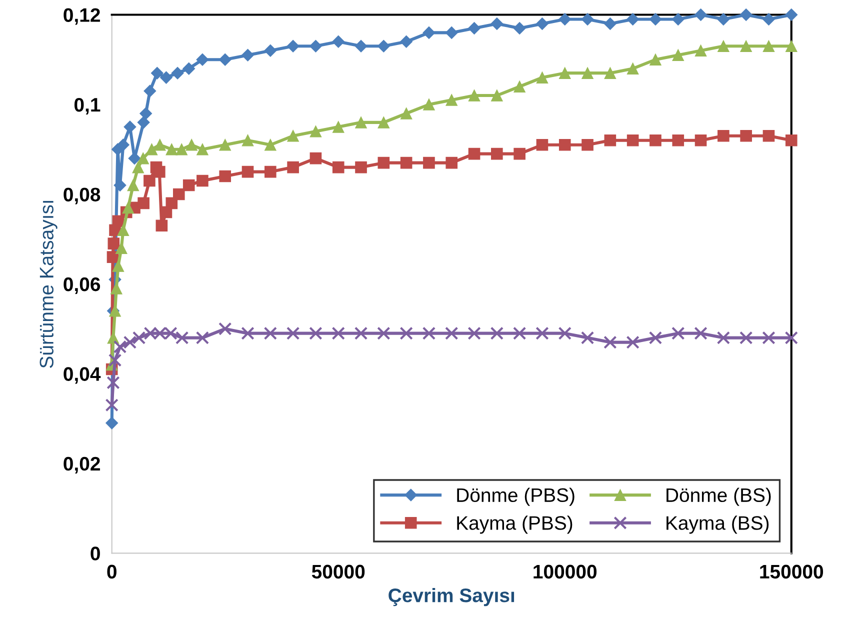 This screenshot has width=841, height=641. Describe the element at coordinates (515, 497) in the screenshot. I see `legend-label: Dönme (PBS)` at that location.